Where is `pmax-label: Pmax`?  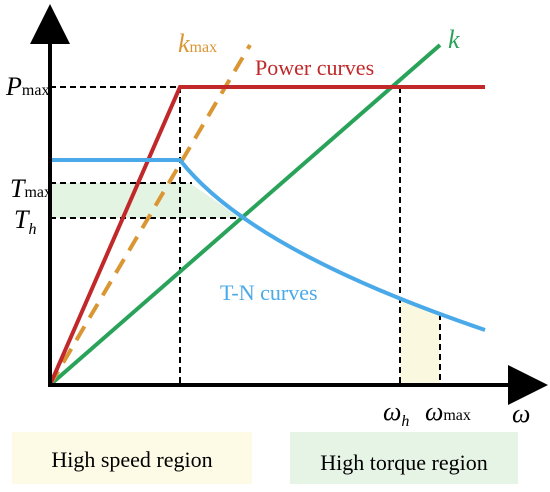
pmax-label: Pmax is located at coordinates (27, 86).